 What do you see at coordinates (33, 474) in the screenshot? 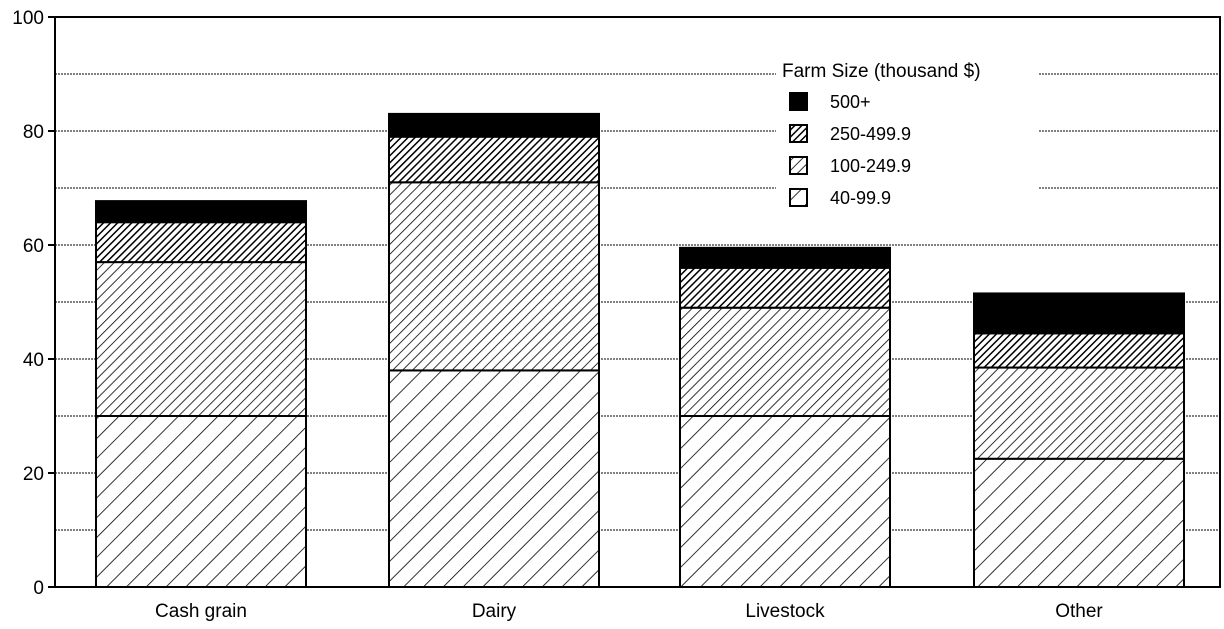
I see `y-tick-label: 20` at bounding box center [33, 474].